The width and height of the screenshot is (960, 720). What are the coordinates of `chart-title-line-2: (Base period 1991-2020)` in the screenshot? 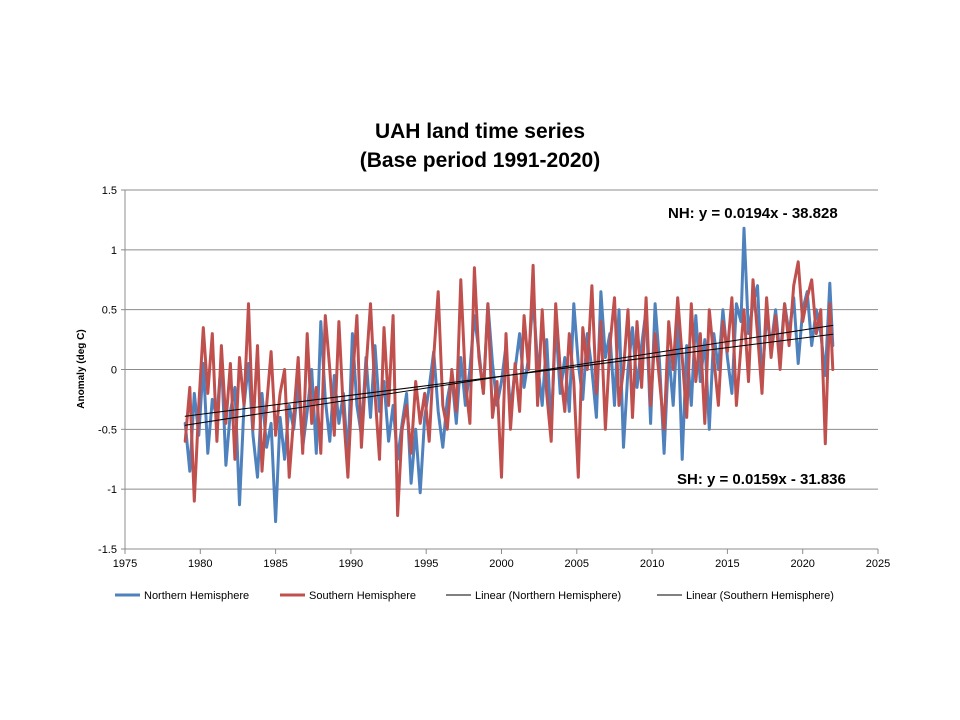 It's located at (480, 160).